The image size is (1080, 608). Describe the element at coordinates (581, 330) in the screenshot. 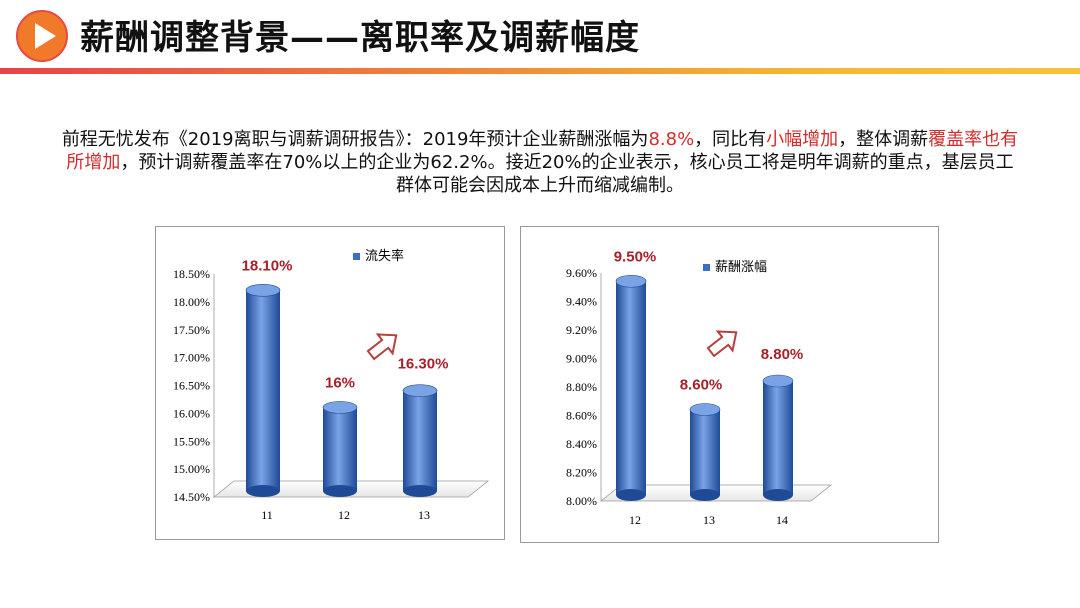

I see `y-tick-label: 9.20%` at that location.